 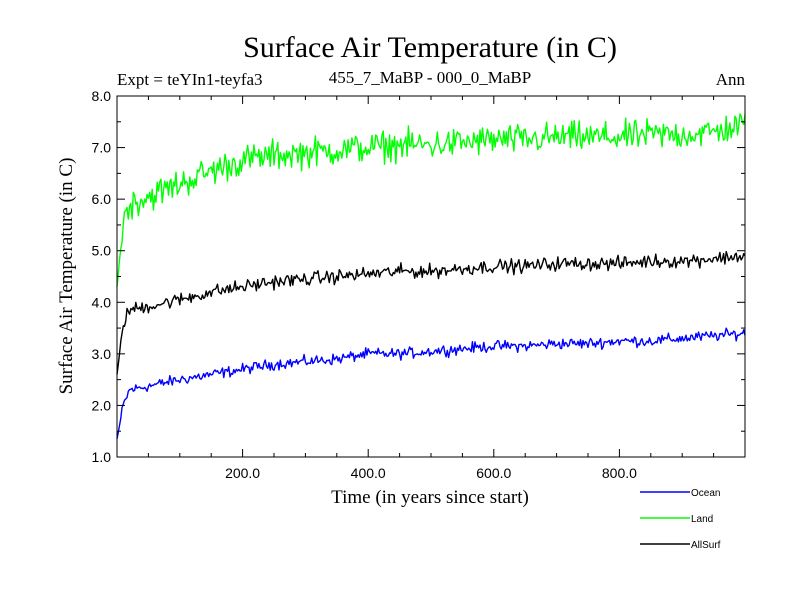 I want to click on y-tick-label: 8.0, so click(x=102, y=96).